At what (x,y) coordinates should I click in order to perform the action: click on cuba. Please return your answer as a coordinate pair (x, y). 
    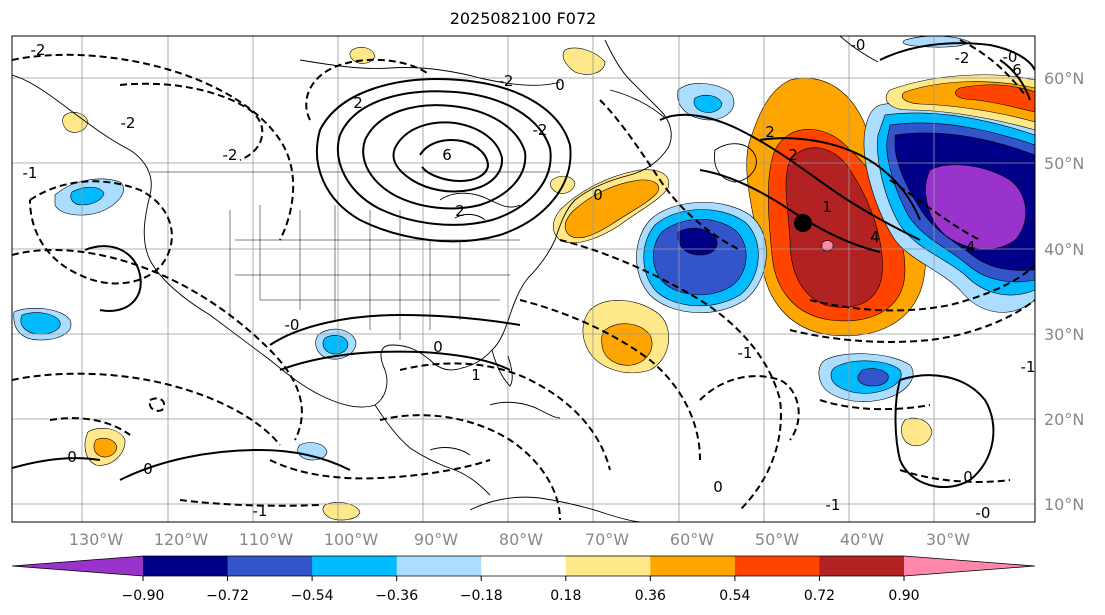
    Looking at the image, I should click on (525, 410).